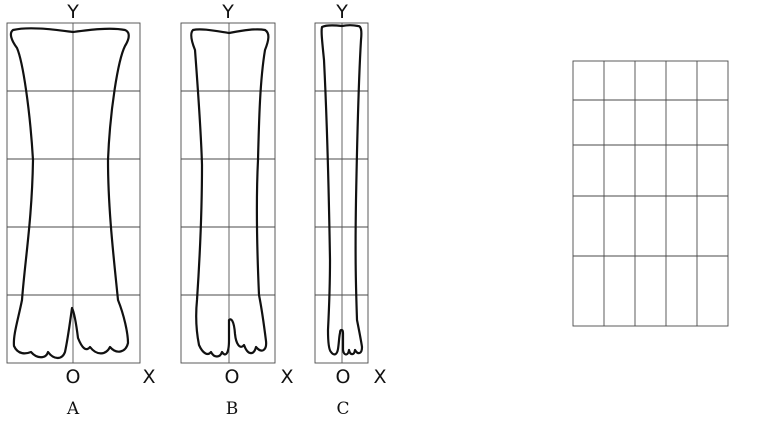 The image size is (784, 421). I want to click on panel-b-grid, so click(228, 193).